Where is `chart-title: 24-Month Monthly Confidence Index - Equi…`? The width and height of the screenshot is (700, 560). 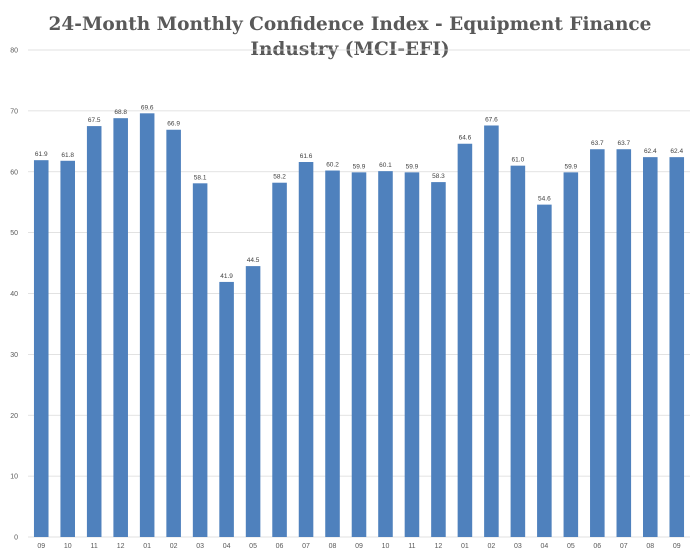
chart-title: 24-Month Monthly Confidence Index - Equi… is located at coordinates (350, 37).